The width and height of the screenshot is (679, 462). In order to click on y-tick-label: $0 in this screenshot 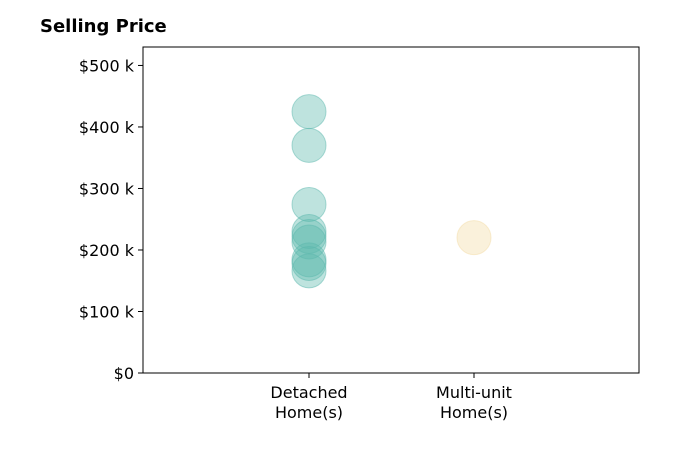, I will do `click(124, 373)`.